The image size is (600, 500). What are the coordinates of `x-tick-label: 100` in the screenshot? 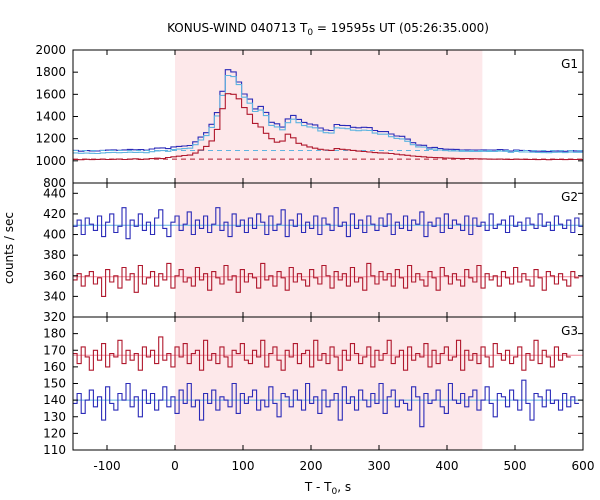 It's located at (243, 466).